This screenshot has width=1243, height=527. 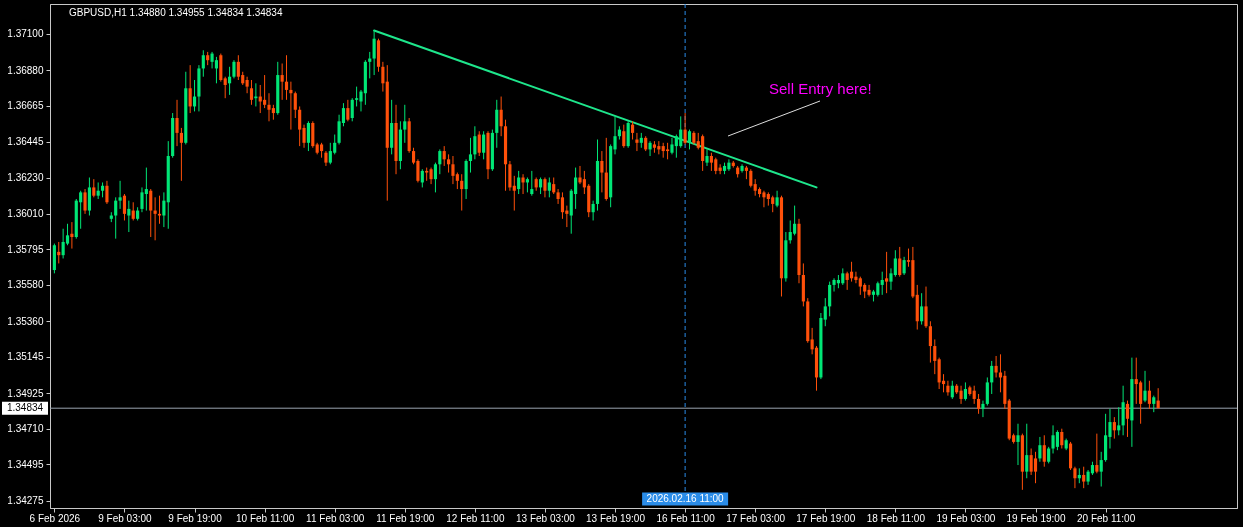 What do you see at coordinates (616, 518) in the screenshot?
I see `x-tick-label: 13 Feb 19:00` at bounding box center [616, 518].